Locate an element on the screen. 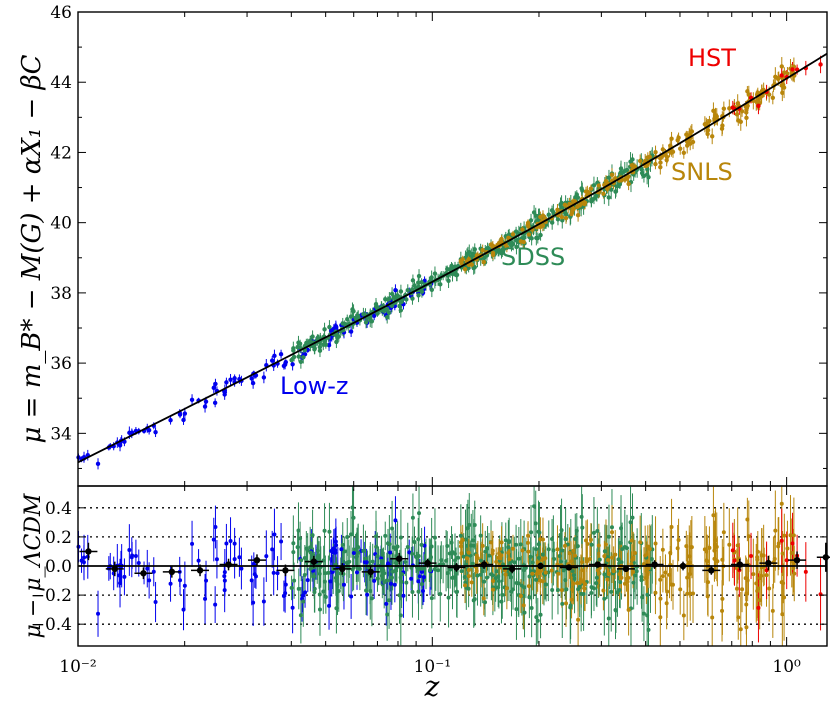 This screenshot has width=830, height=703. top-y-tick-label: 42 is located at coordinates (61, 153).